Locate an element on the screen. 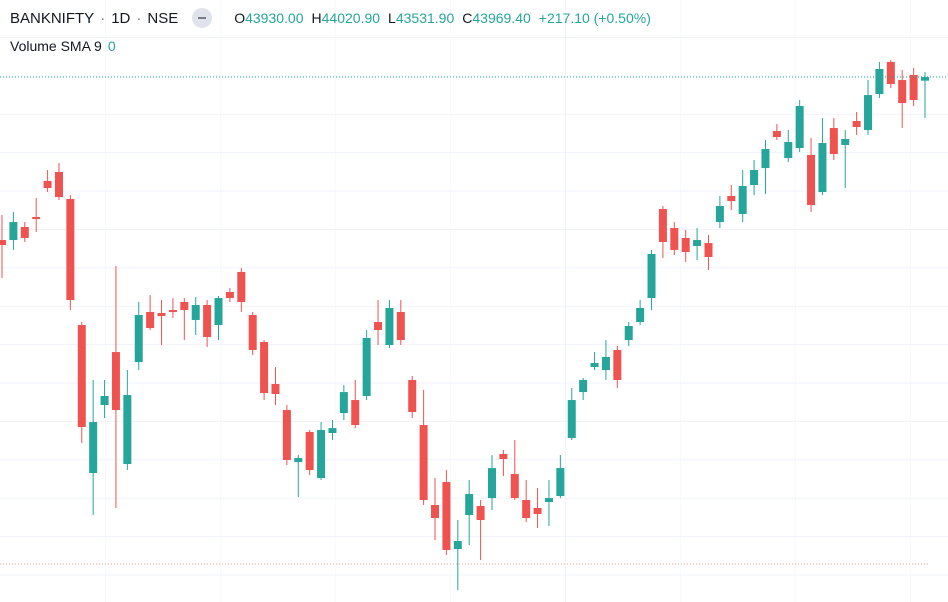 Image resolution: width=948 pixels, height=602 pixels. ohlc-label: H is located at coordinates (316, 17).